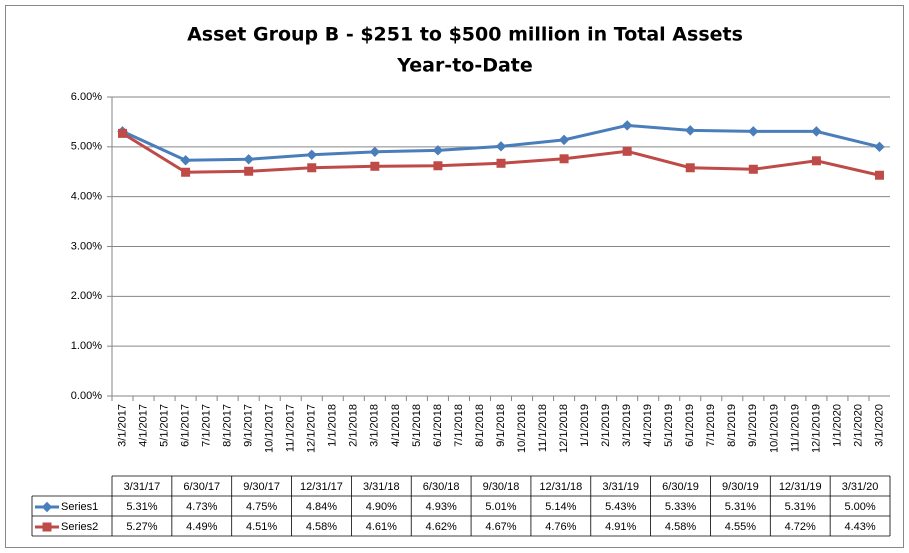  Describe the element at coordinates (620, 527) in the screenshot. I see `table-value: 4.91%` at that location.